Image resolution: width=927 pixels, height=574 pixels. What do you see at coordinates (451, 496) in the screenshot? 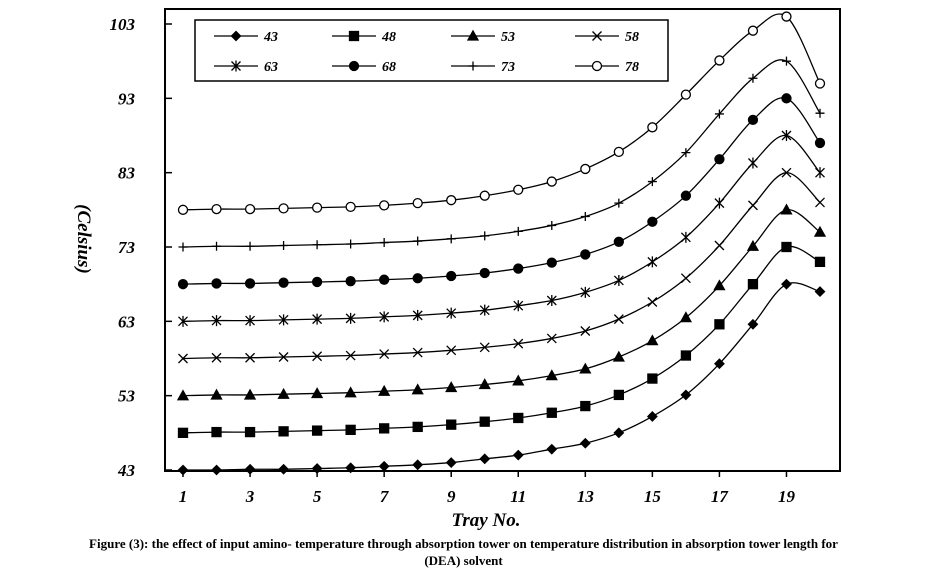
I see `x-tick-label: 9` at bounding box center [451, 496].